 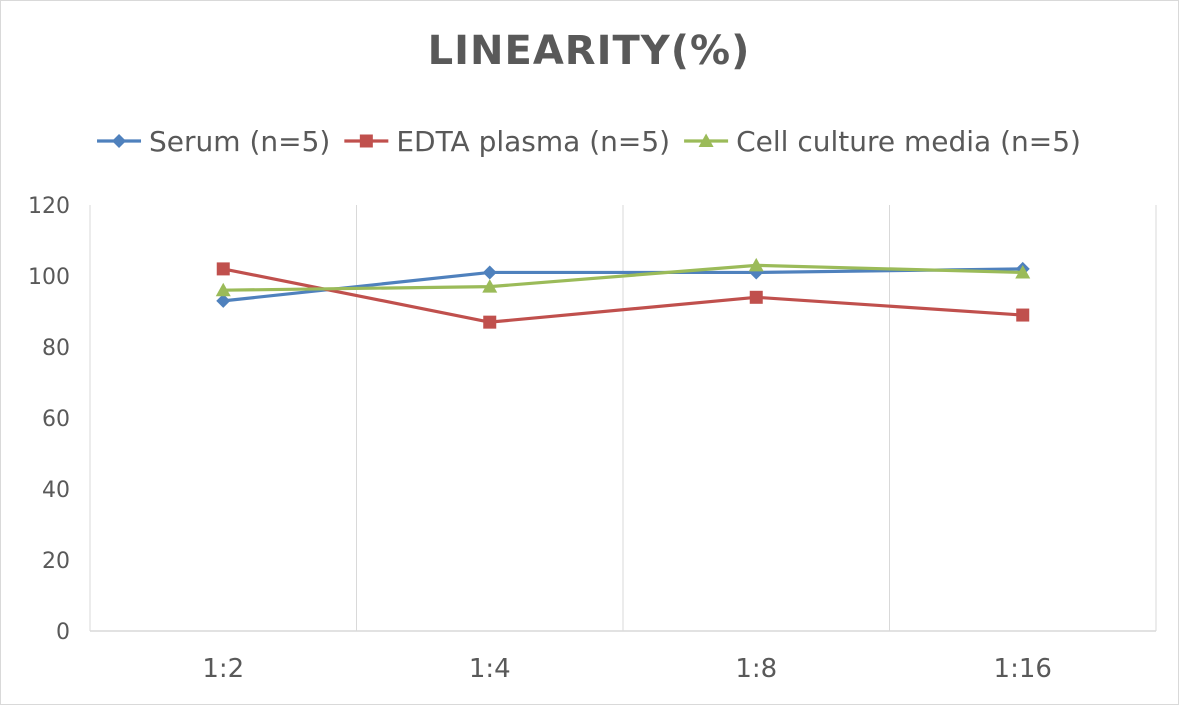 What do you see at coordinates (533, 141) in the screenshot?
I see `legend-label: EDTA plasma (n=5)` at bounding box center [533, 141].